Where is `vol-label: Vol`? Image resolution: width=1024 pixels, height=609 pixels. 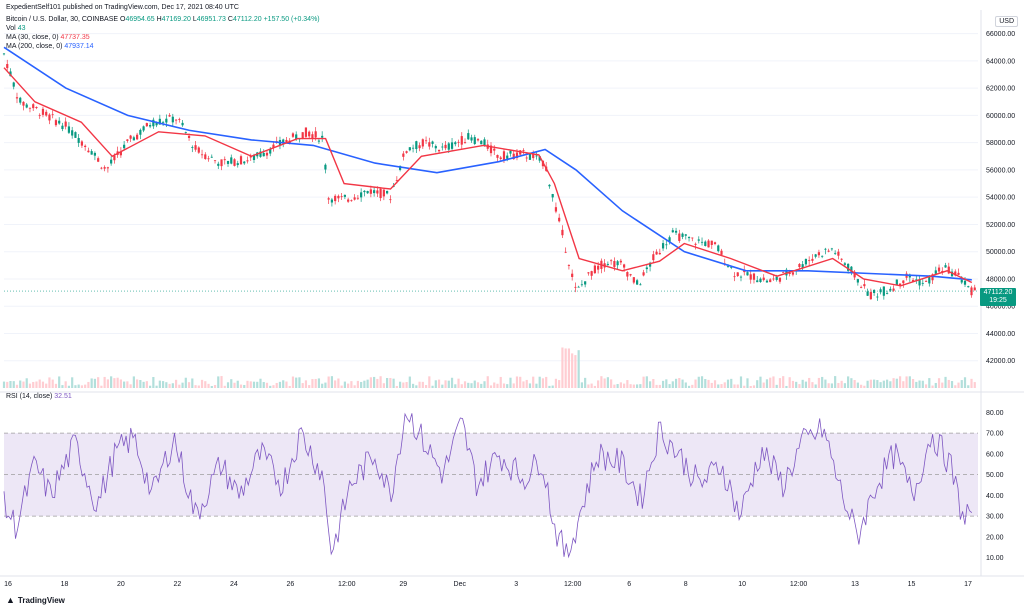 vol-label: Vol is located at coordinates (11, 28).